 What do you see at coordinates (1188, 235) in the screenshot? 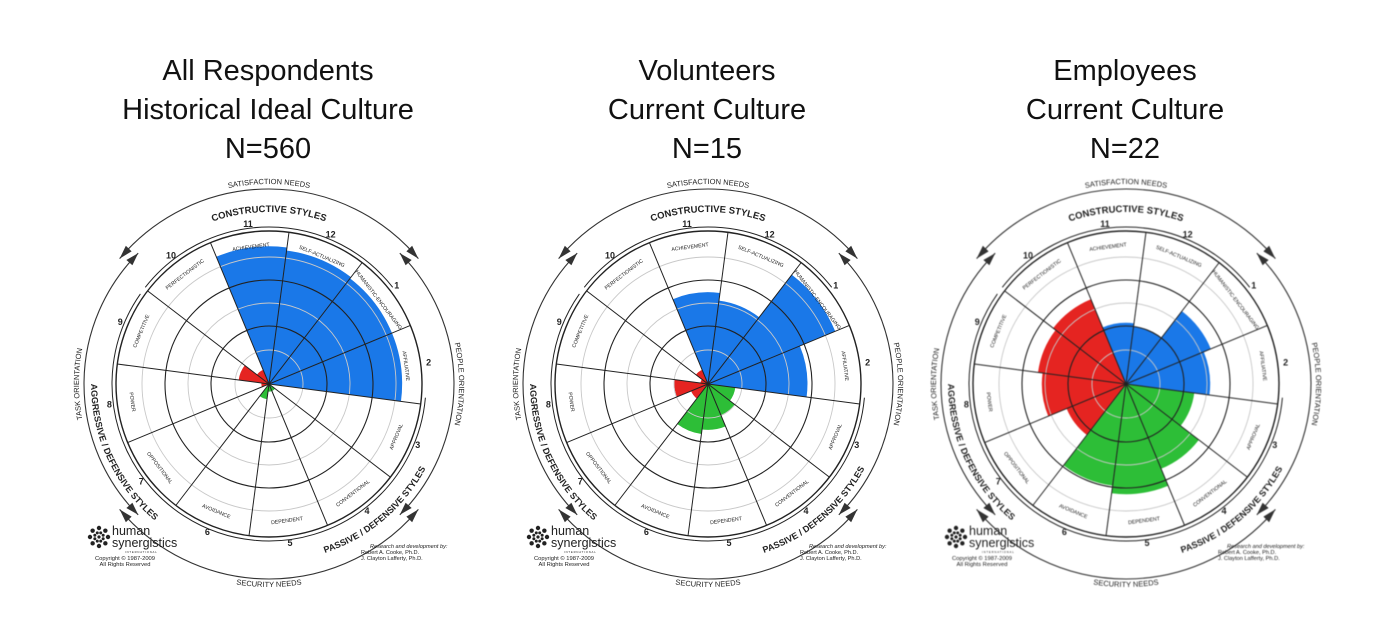
I see `segment-number-12: 12` at bounding box center [1188, 235].